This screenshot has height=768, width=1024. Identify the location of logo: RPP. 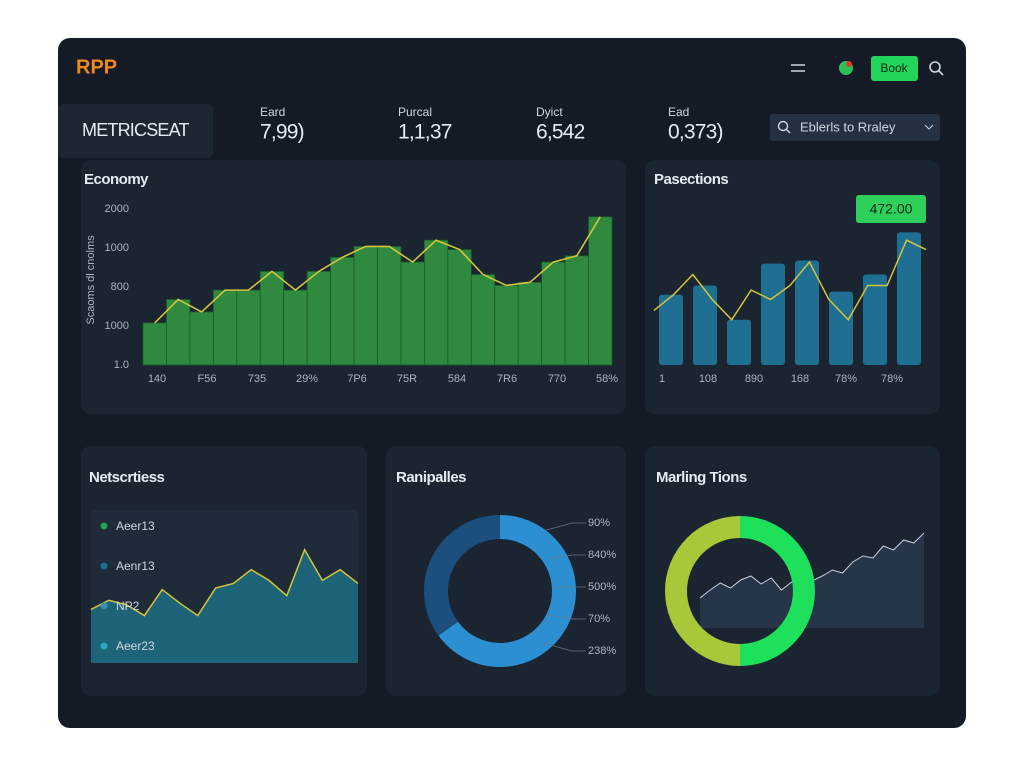
(96, 67).